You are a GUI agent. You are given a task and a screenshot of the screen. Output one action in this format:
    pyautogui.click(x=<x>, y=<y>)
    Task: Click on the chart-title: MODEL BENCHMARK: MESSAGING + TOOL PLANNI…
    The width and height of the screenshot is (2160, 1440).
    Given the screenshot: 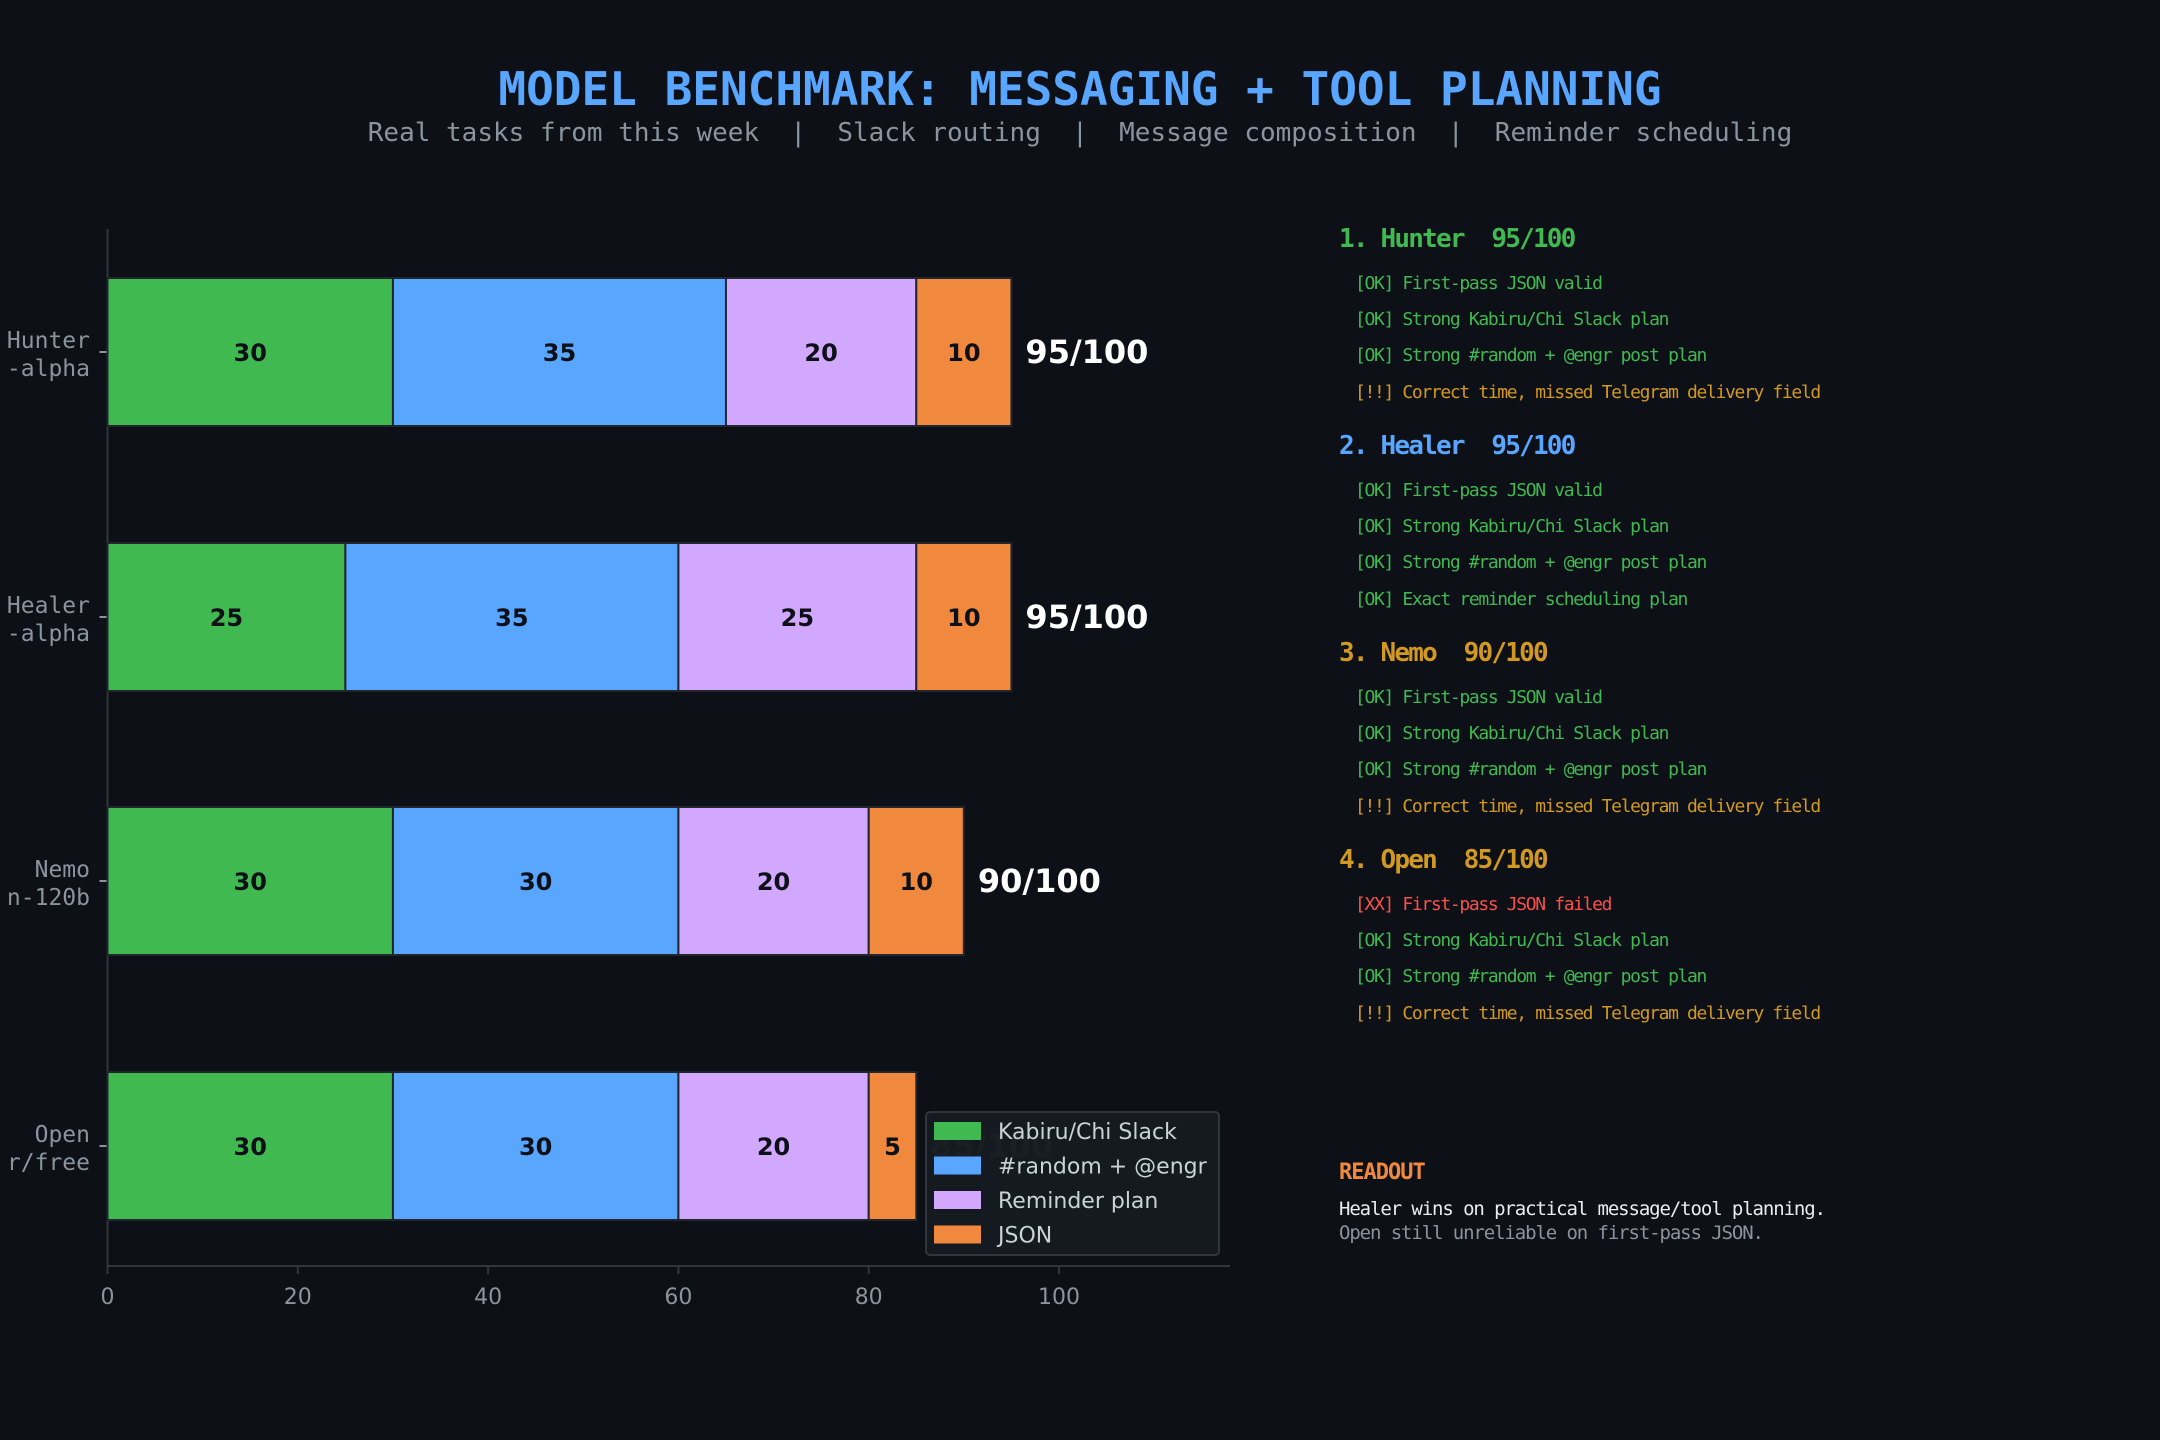 What is the action you would take?
    pyautogui.click(x=1080, y=89)
    